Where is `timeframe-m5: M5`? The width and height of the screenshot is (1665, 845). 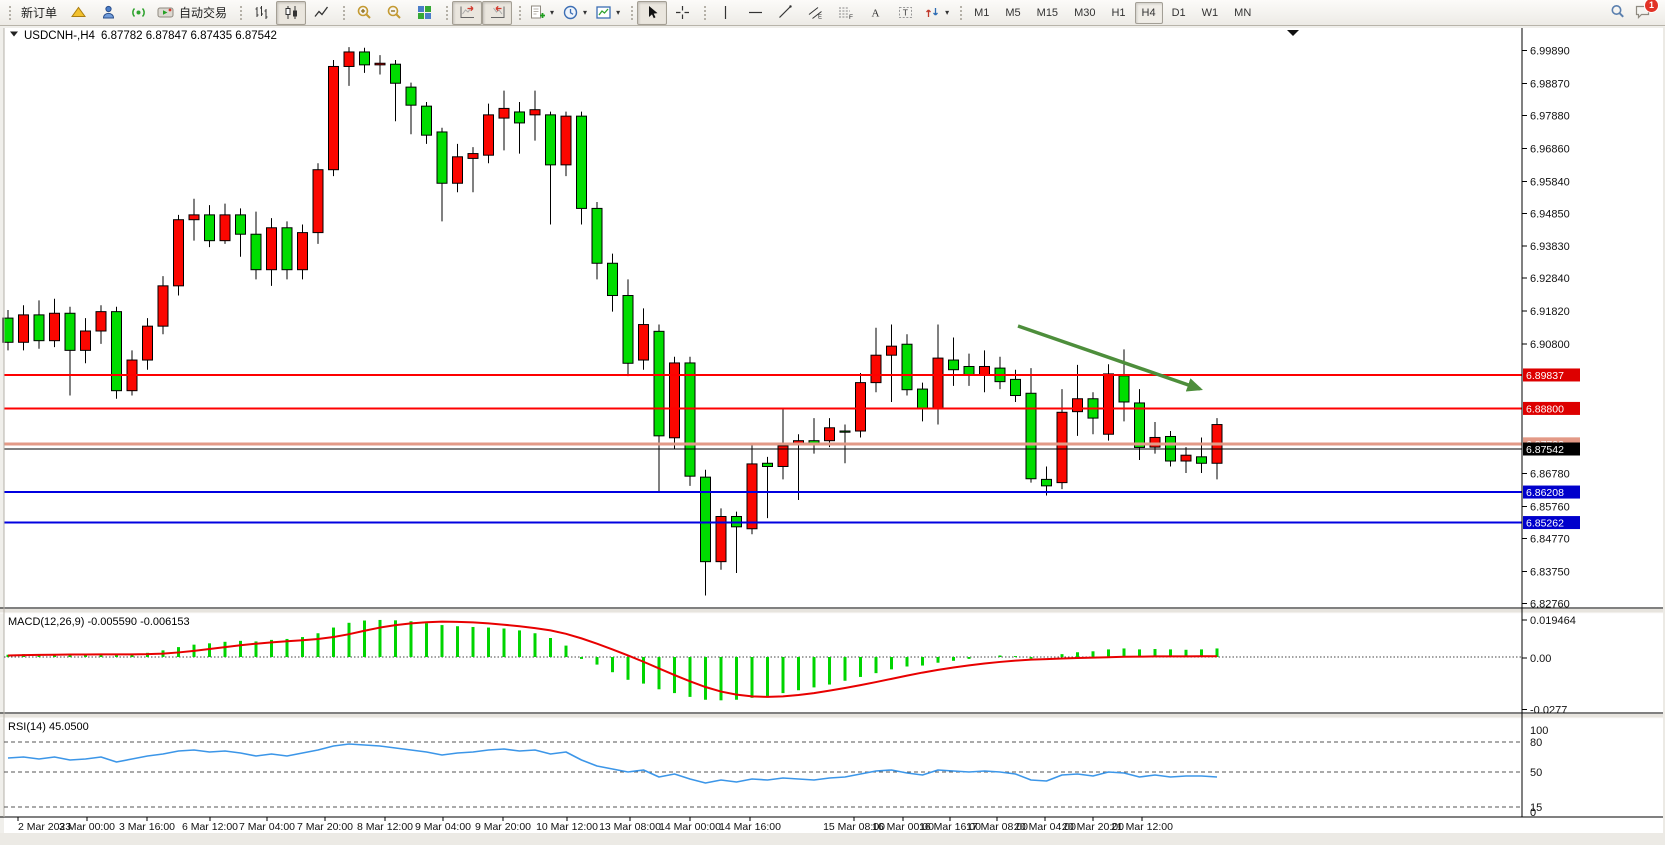 timeframe-m5: M5 is located at coordinates (1013, 12).